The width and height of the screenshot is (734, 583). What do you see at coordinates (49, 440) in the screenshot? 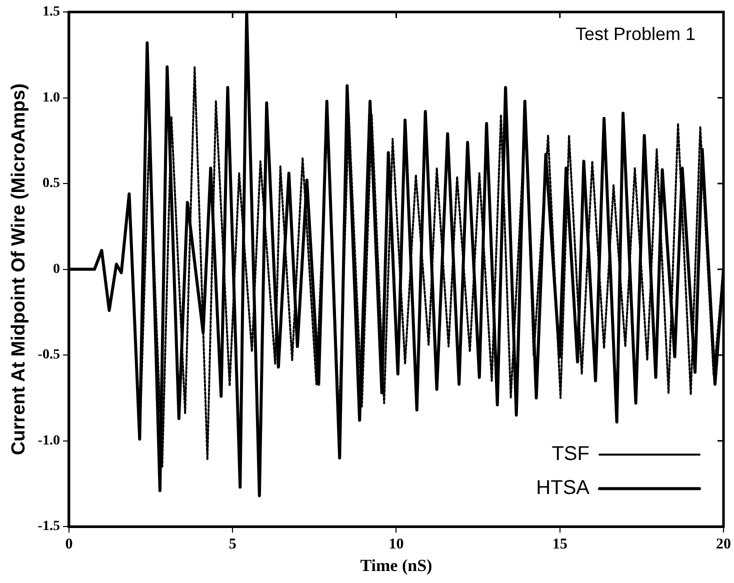
I see `y-tick-label: -1.0` at bounding box center [49, 440].